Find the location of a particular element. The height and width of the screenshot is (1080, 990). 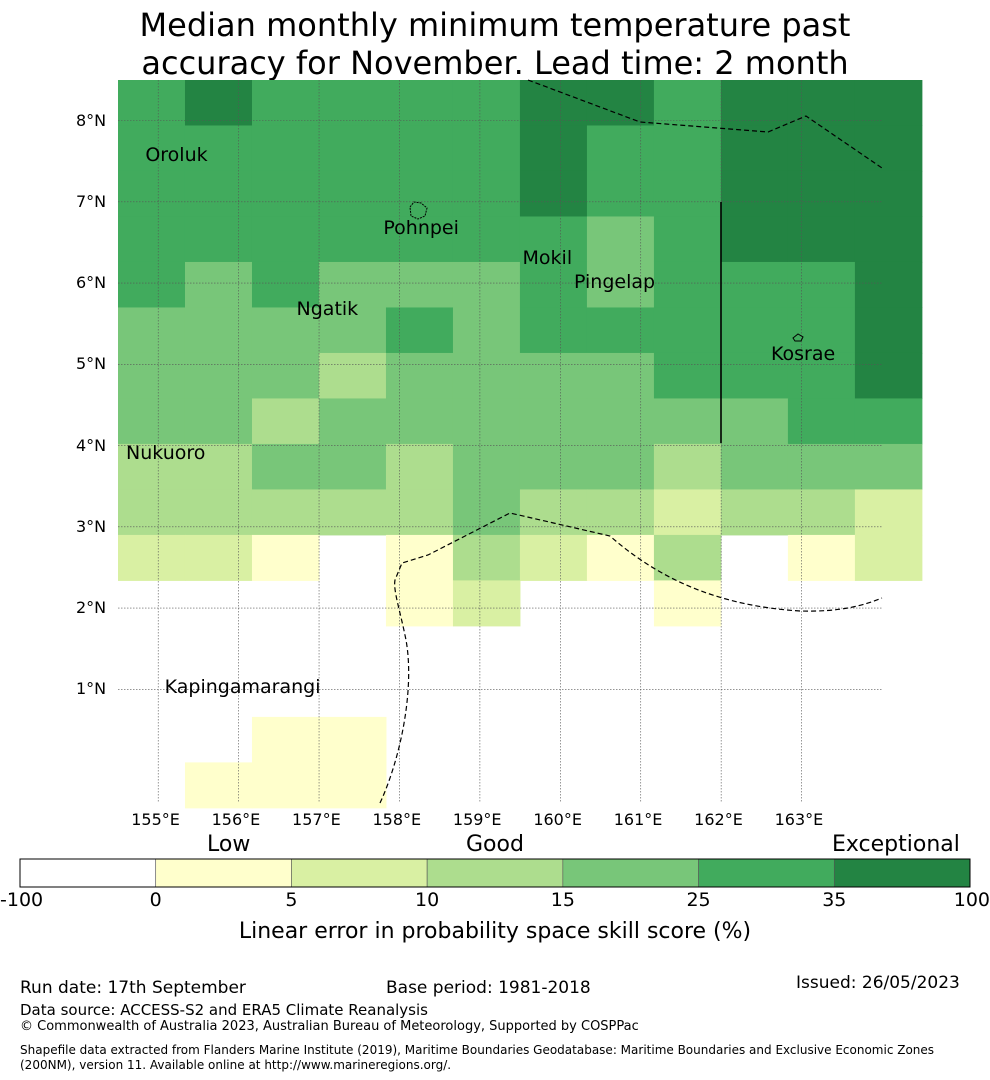

kosrae-island-outline is located at coordinates (798, 337).